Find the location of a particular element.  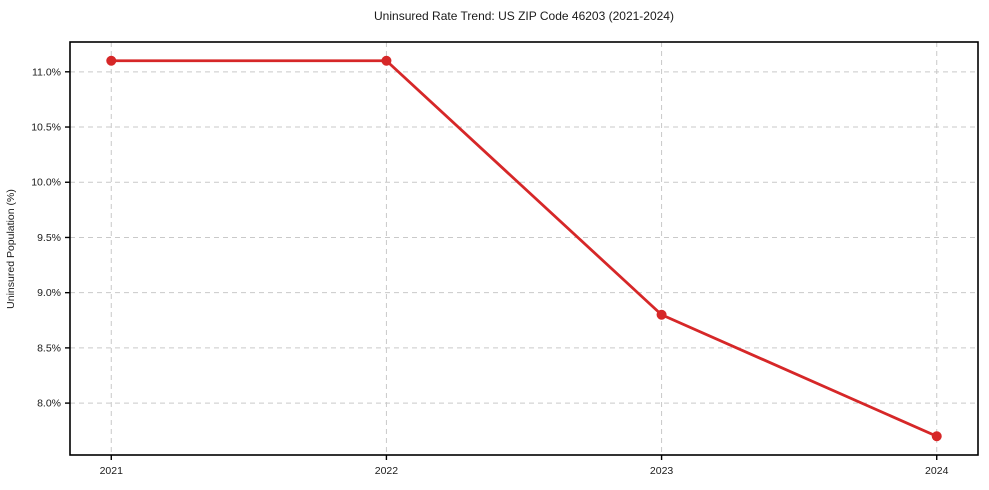

y-axis-label: Uninsured Population (%) is located at coordinates (11, 249).